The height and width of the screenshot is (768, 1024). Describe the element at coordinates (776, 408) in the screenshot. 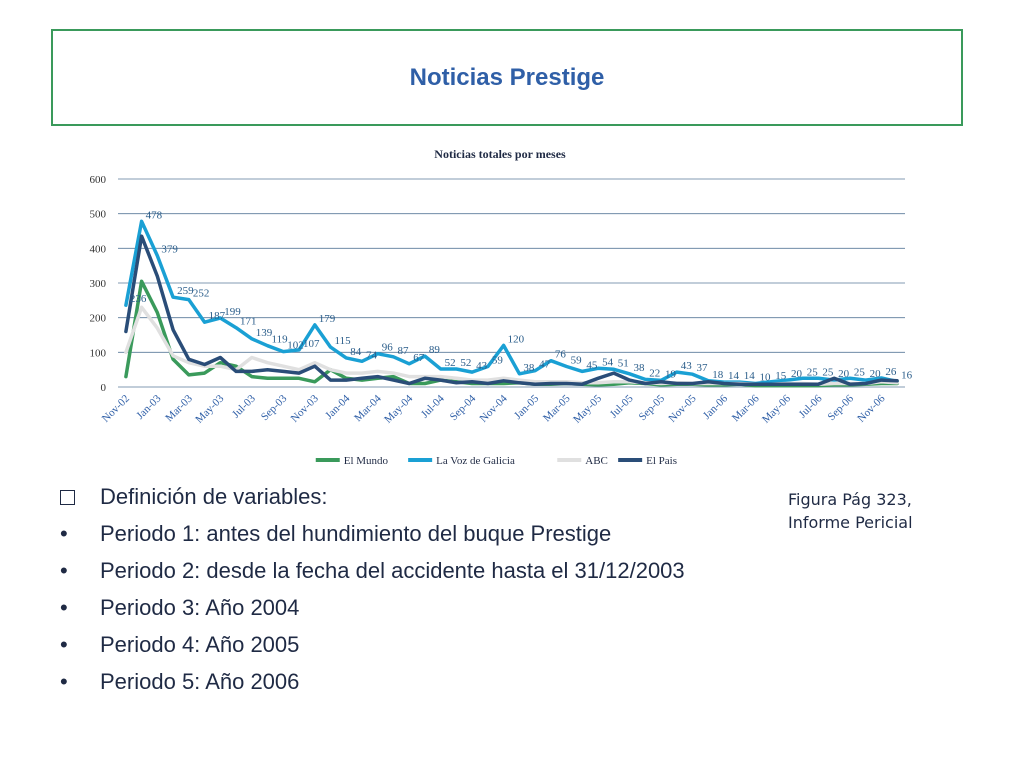

I see `x-tick-label: May-06` at that location.